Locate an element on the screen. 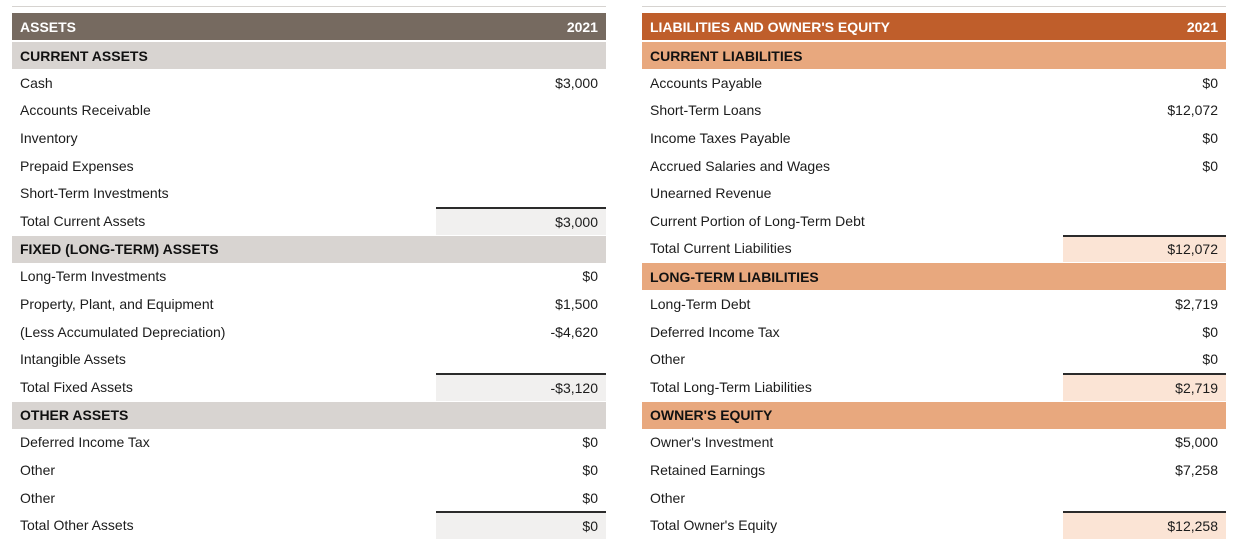 The height and width of the screenshot is (552, 1240). total-label-cell: Total Owner's Equity is located at coordinates (713, 525).